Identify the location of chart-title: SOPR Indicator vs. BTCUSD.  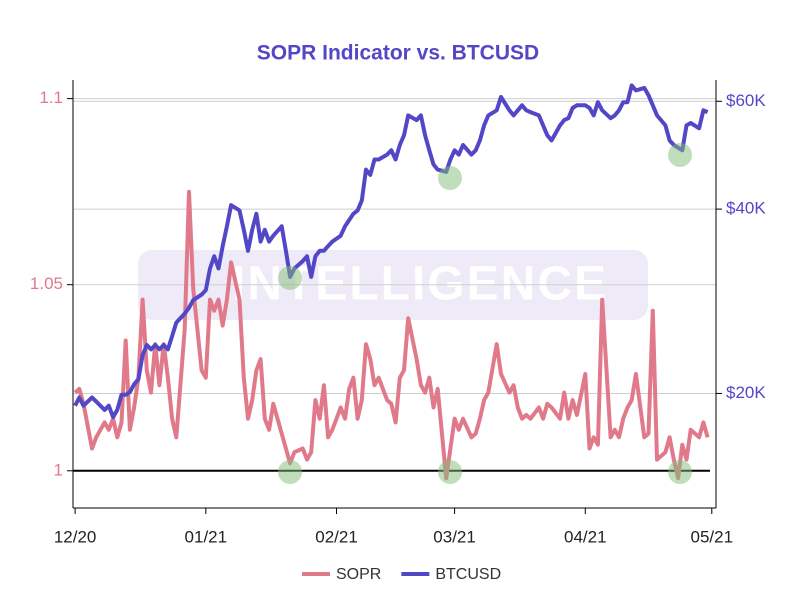
(398, 53).